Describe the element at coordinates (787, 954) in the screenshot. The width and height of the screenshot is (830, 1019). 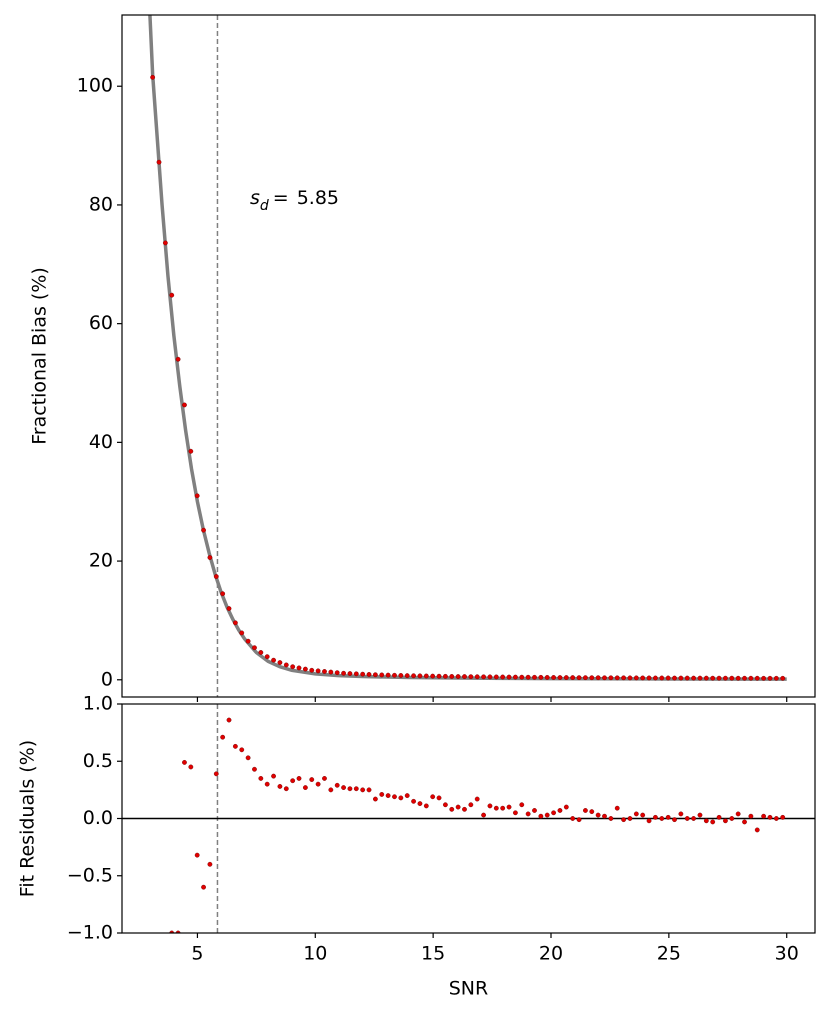
I see `x-tick-label: 30` at that location.